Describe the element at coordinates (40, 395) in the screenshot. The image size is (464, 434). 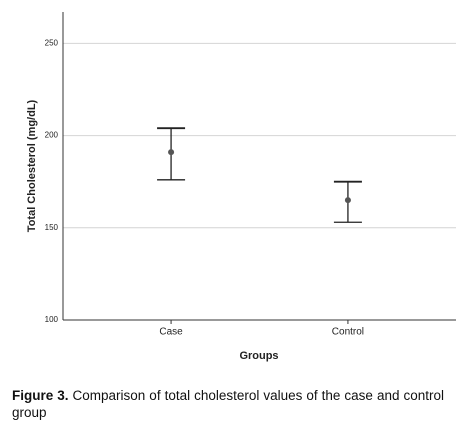
I see `caption-label: Figure 3.` at that location.